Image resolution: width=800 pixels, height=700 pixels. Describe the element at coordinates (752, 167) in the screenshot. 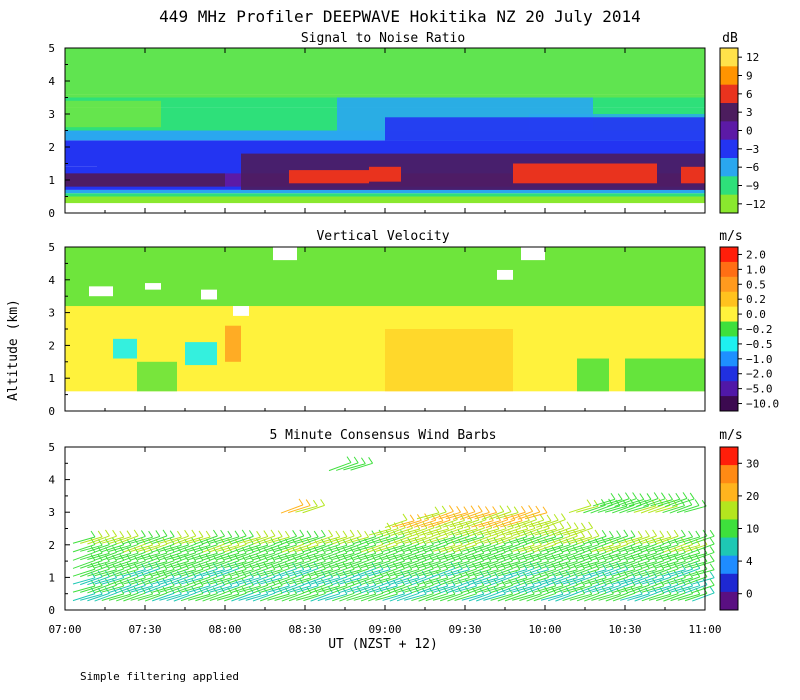

I see `colorbar-label: −6` at that location.